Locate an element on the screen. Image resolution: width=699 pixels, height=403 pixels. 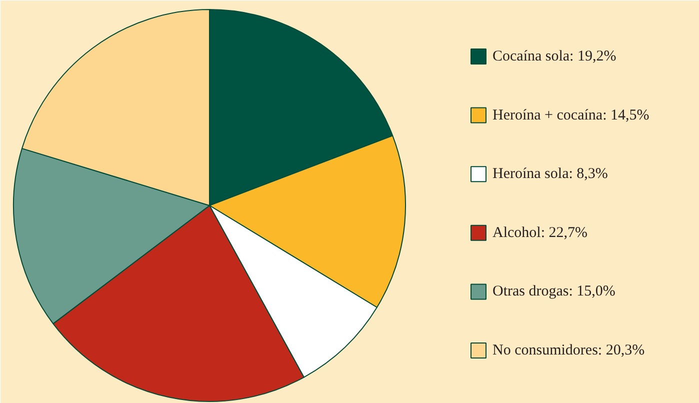
legend-label: Heroína + cocaína: 14,5% is located at coordinates (571, 115).